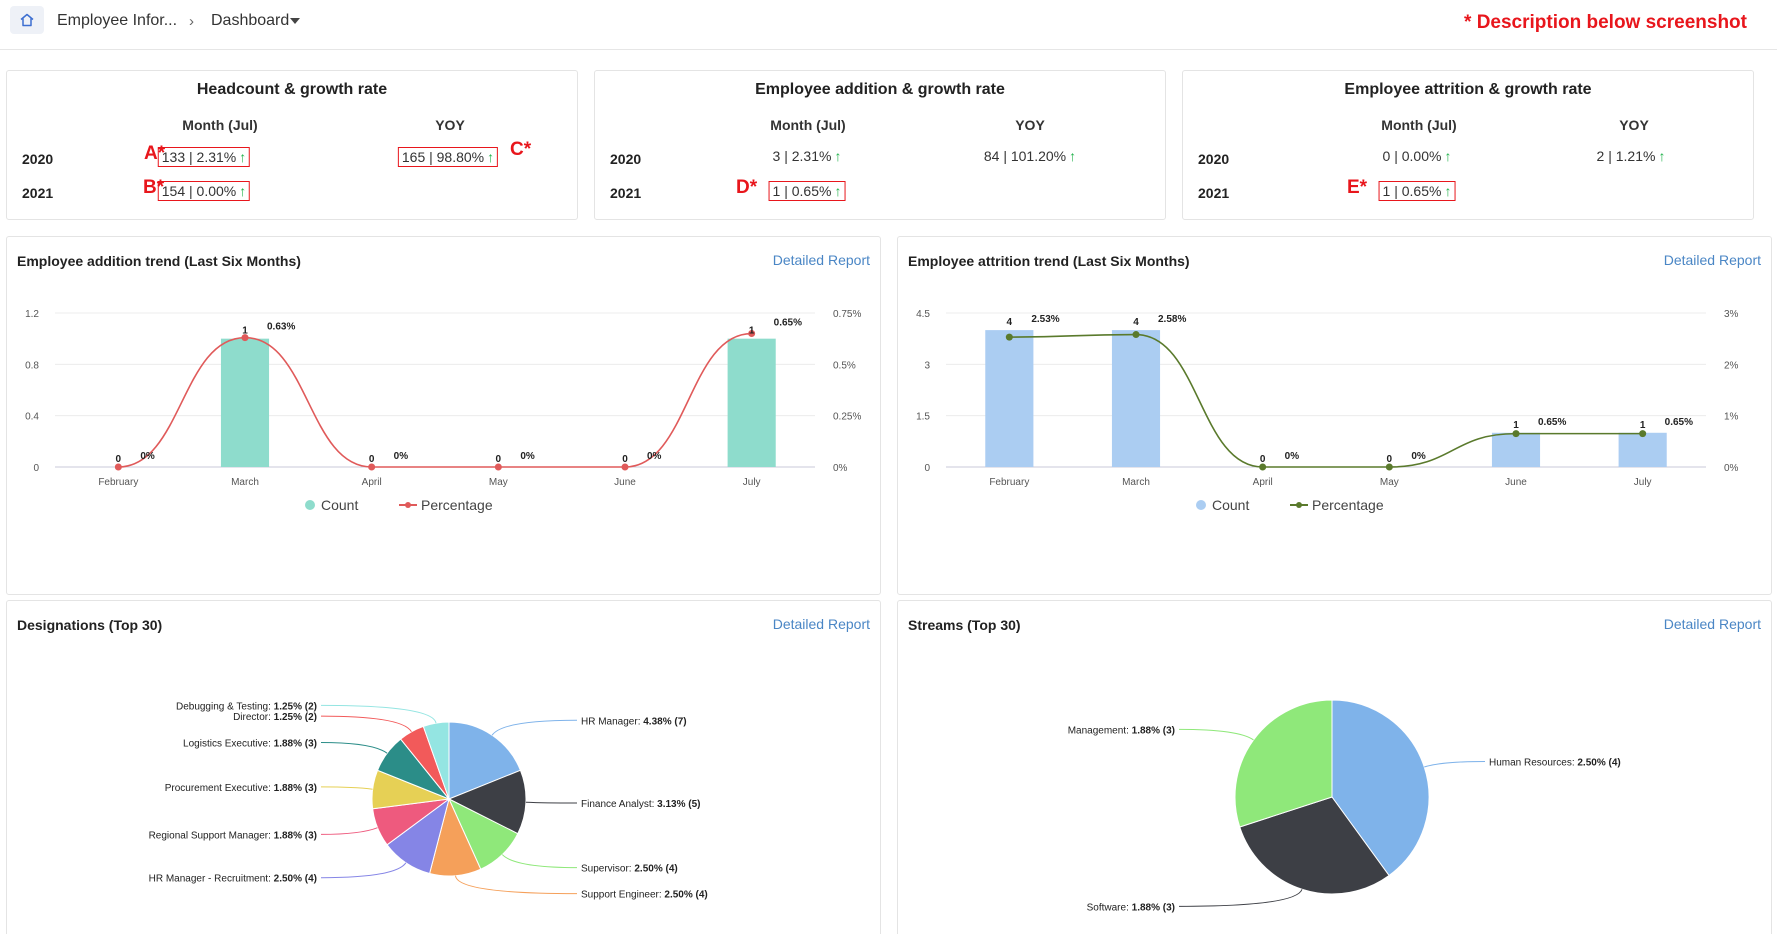 The width and height of the screenshot is (1777, 934). I want to click on value-text: 0 | 0.00%, so click(1412, 156).